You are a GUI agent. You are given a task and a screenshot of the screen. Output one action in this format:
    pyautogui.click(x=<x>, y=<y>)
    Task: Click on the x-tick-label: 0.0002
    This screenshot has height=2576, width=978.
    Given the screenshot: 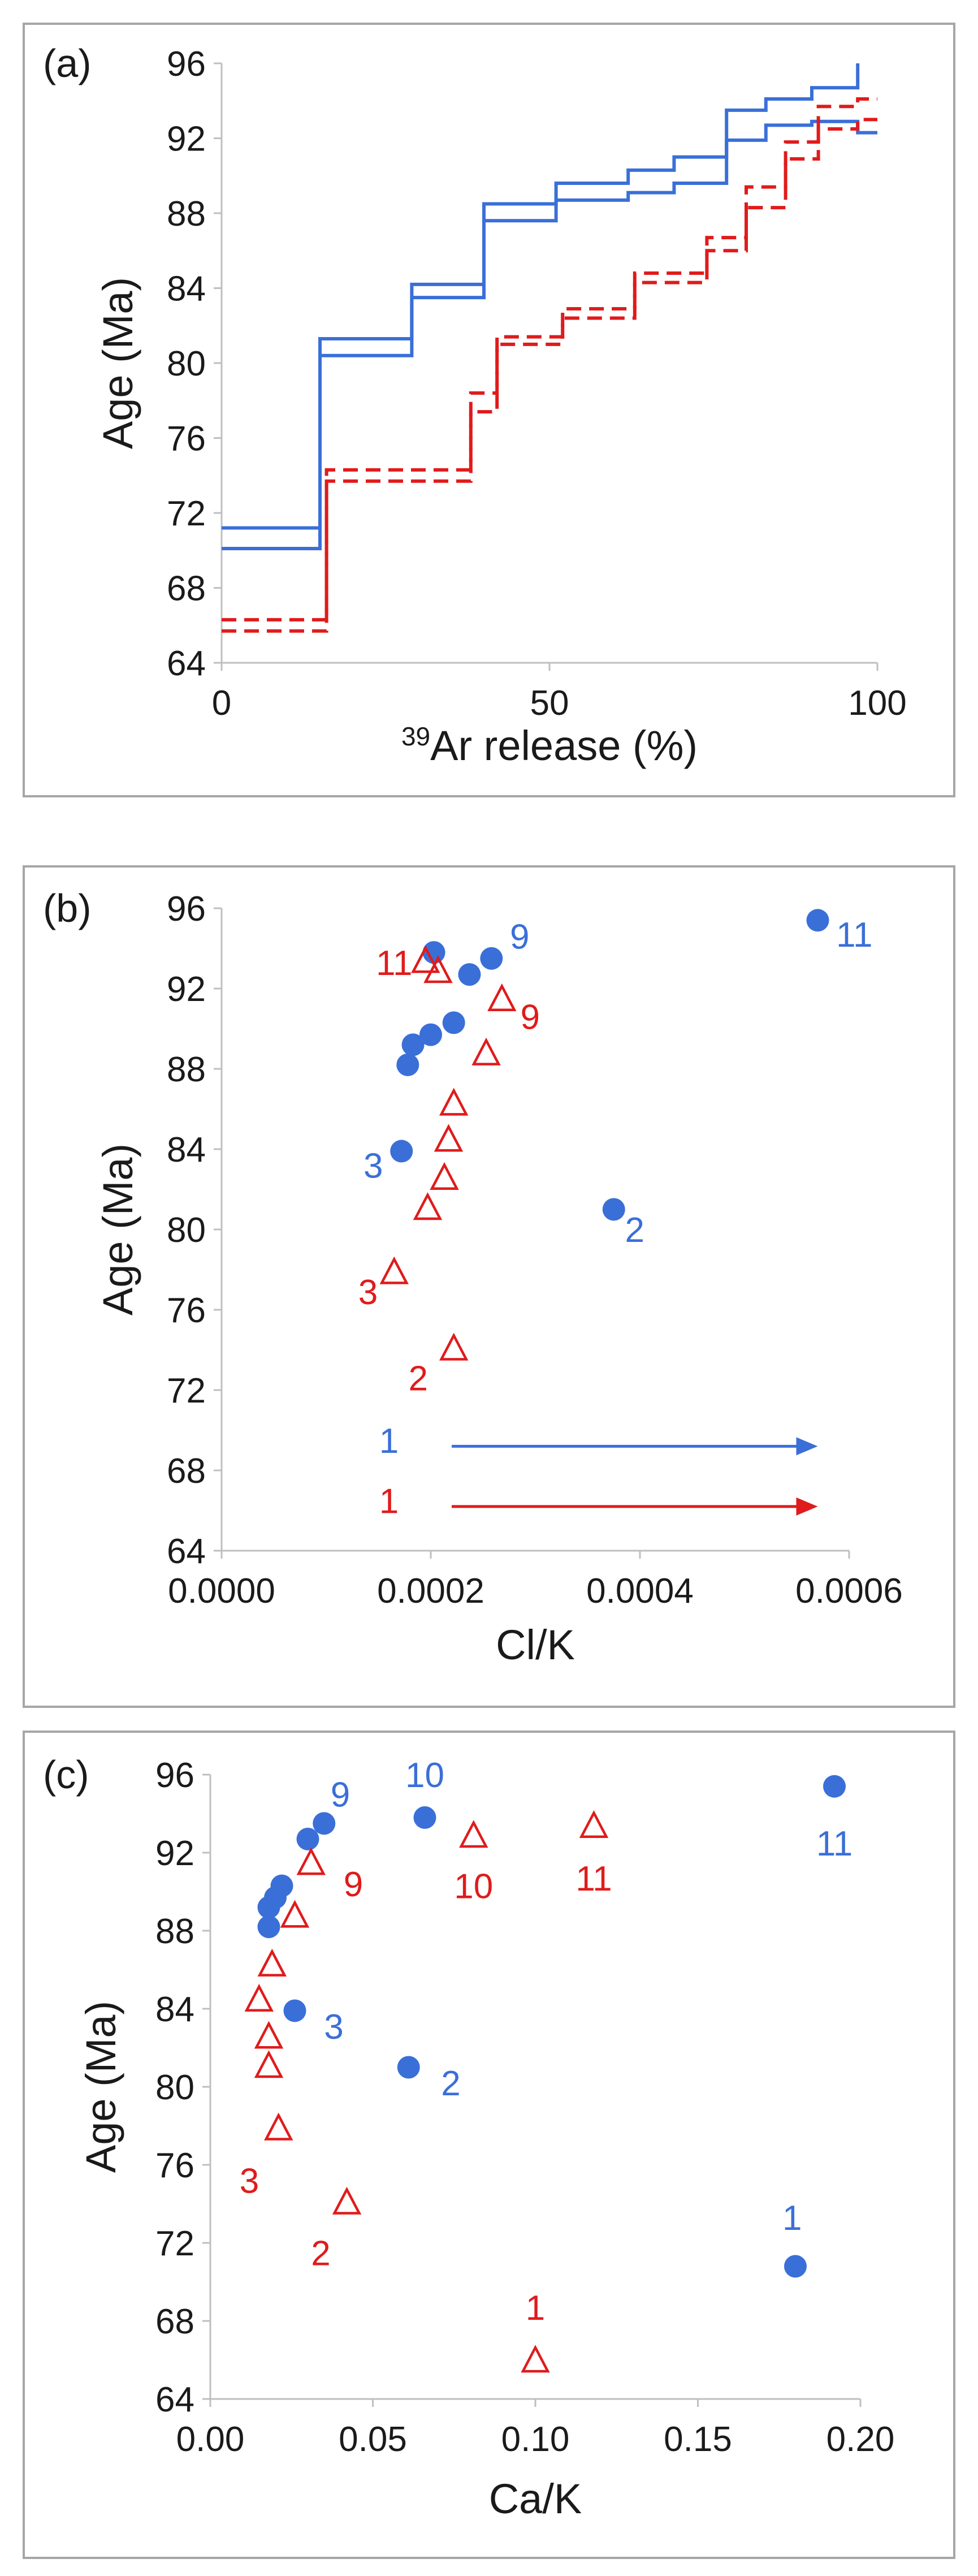 What is the action you would take?
    pyautogui.click(x=431, y=1592)
    